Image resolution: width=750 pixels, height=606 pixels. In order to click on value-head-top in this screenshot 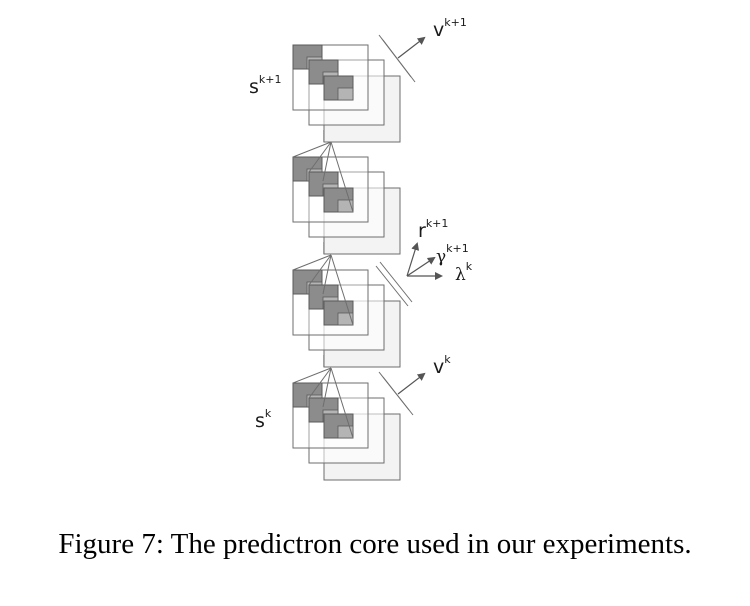, I will do `click(402, 58)`.